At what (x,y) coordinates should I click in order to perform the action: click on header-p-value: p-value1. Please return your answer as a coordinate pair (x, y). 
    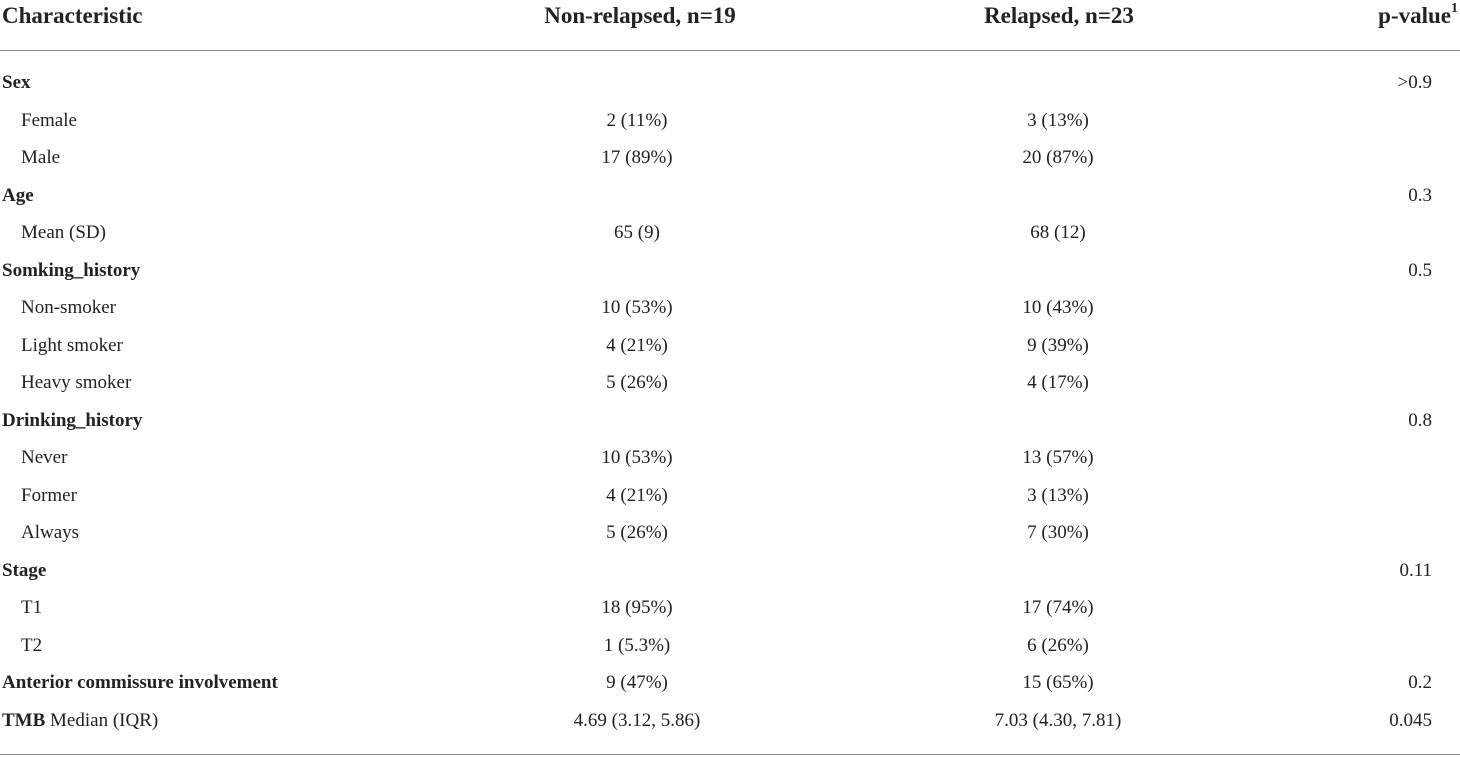
    Looking at the image, I should click on (1418, 15).